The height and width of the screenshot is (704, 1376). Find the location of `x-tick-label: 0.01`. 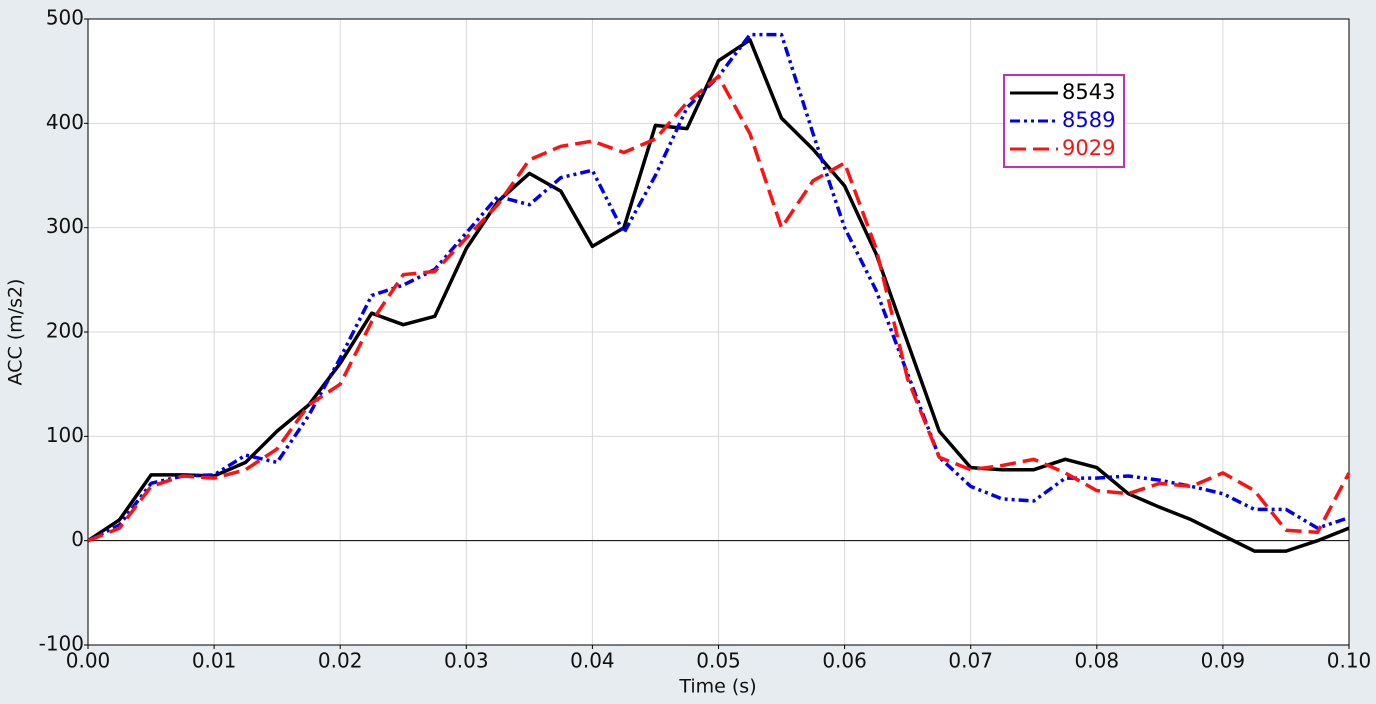

x-tick-label: 0.01 is located at coordinates (214, 661).